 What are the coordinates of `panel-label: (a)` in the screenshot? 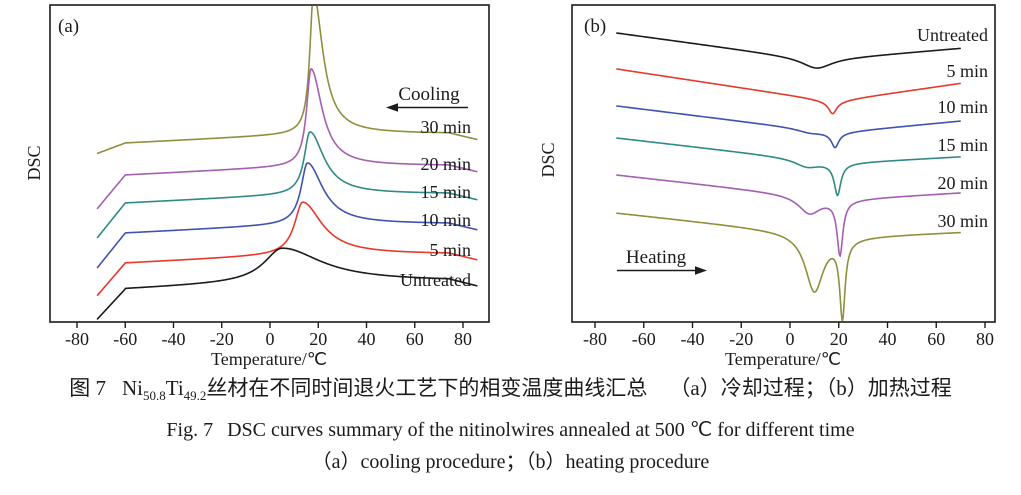 It's located at (68, 26).